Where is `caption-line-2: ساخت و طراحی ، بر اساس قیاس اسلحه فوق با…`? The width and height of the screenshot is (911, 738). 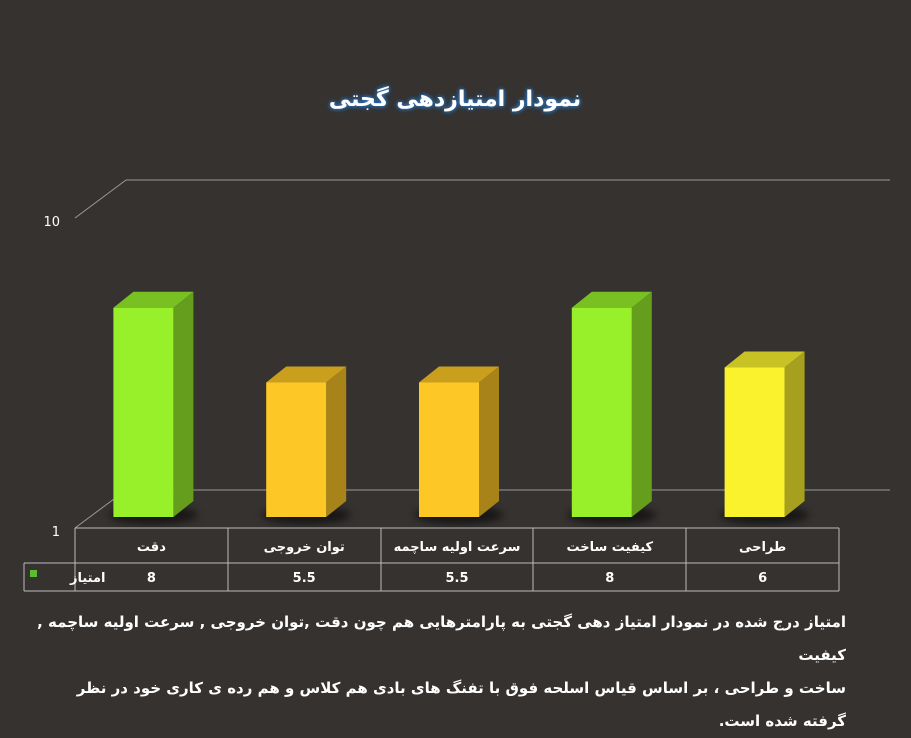
caption-line-2: ساخت و طراحی ، بر اساس قیاس اسلحه فوق با… is located at coordinates (461, 704).